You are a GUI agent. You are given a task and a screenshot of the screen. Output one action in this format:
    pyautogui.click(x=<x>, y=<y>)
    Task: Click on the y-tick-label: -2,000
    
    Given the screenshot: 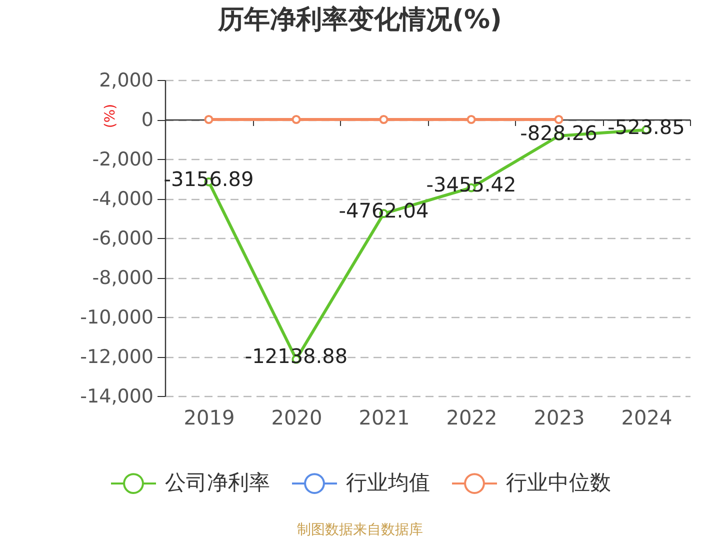 What is the action you would take?
    pyautogui.click(x=123, y=159)
    